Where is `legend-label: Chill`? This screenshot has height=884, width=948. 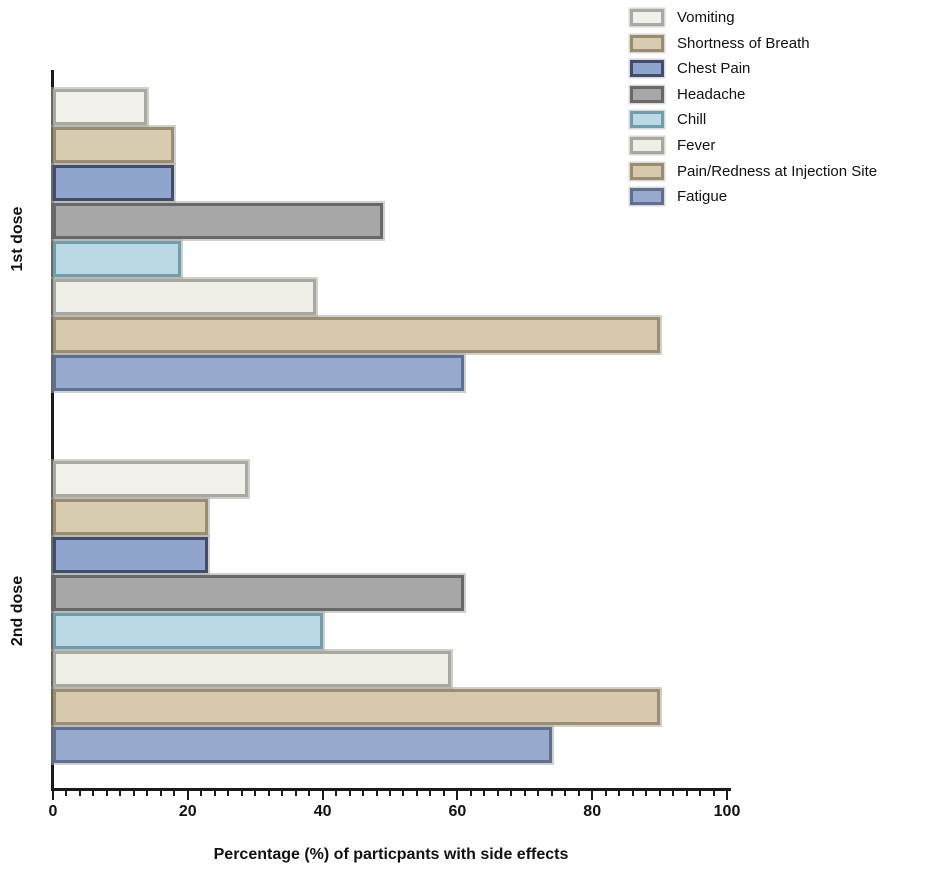
legend-label: Chill is located at coordinates (692, 120).